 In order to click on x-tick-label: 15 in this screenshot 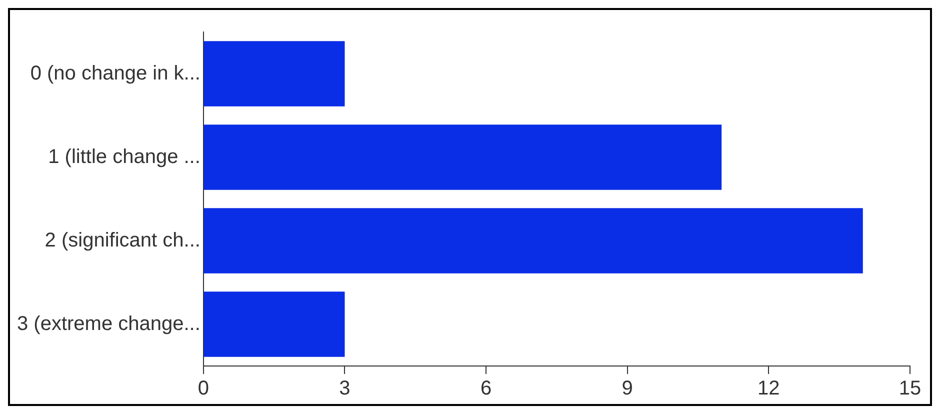, I will do `click(910, 389)`.